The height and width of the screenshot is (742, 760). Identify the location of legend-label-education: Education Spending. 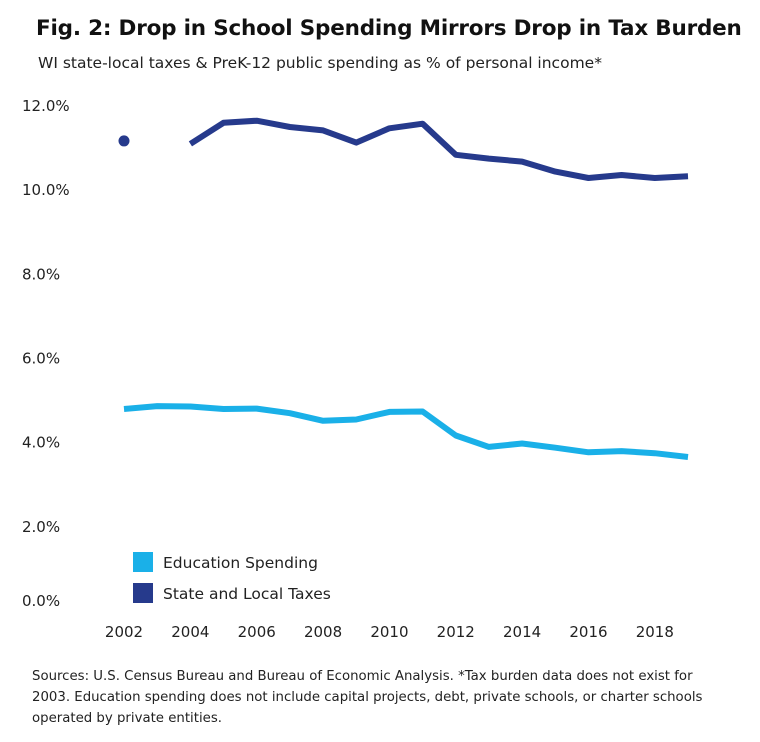
(240, 563).